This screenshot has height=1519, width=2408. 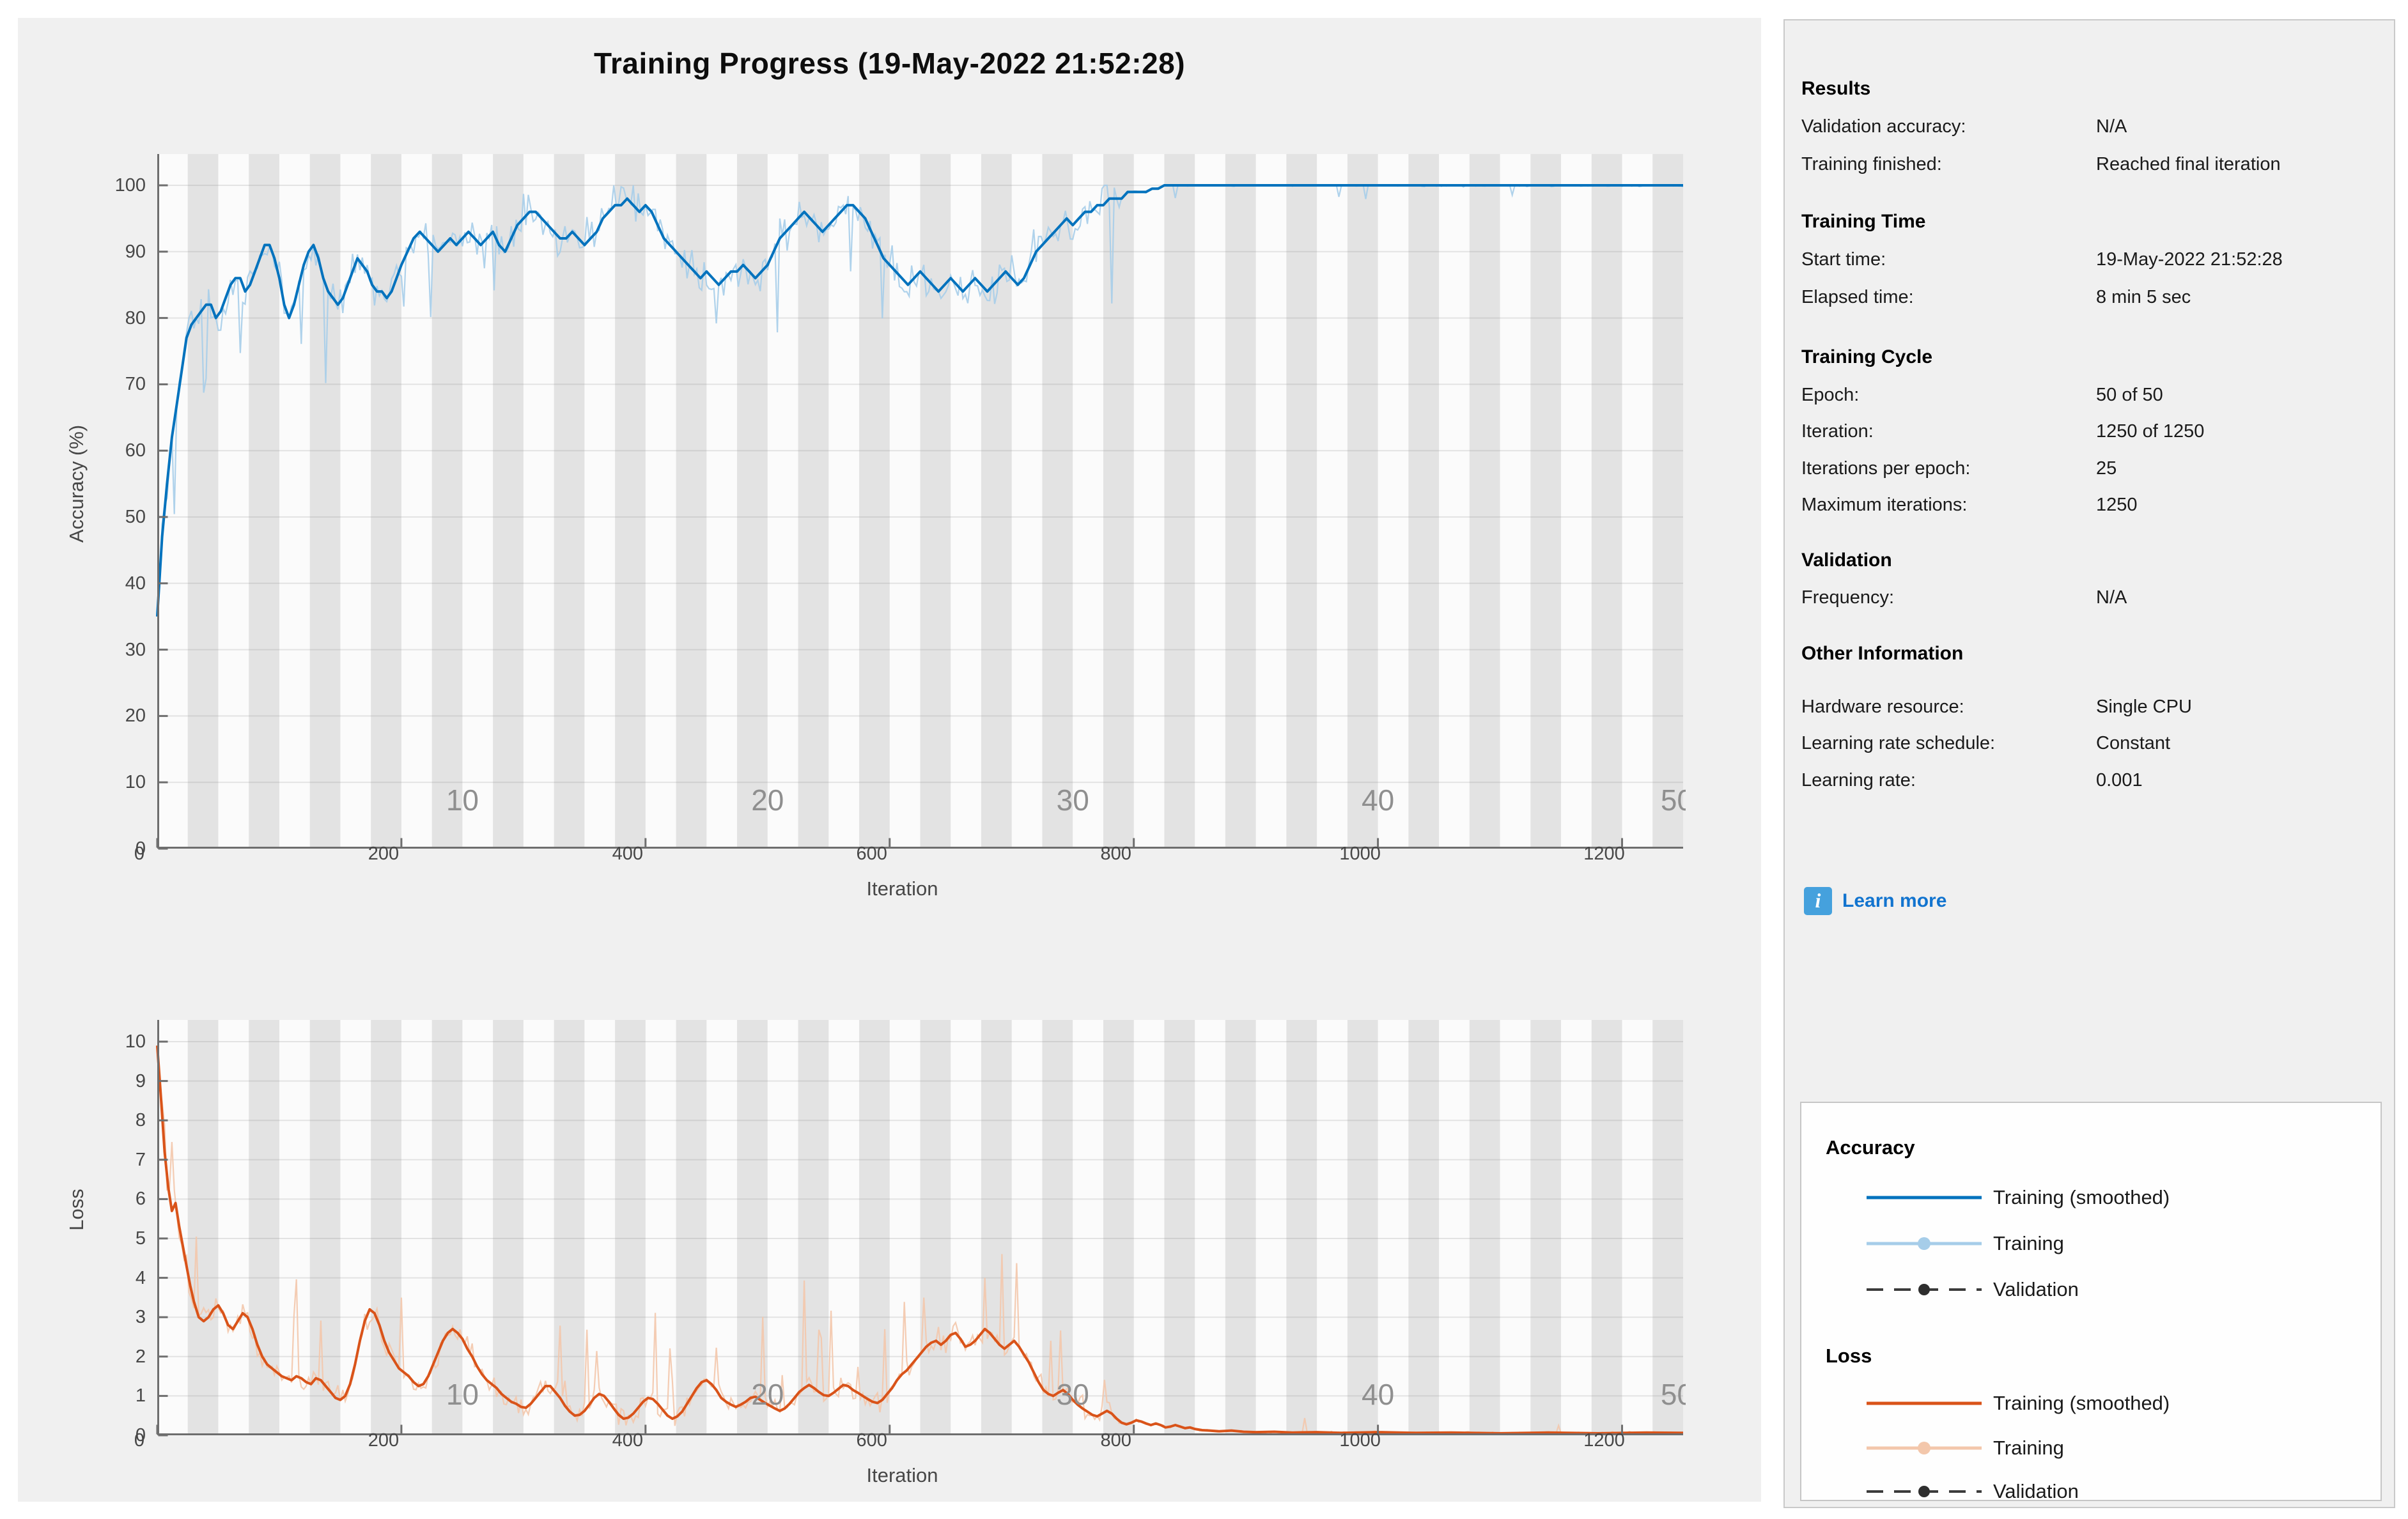 What do you see at coordinates (140, 1159) in the screenshot?
I see `y-tick-label: 7` at bounding box center [140, 1159].